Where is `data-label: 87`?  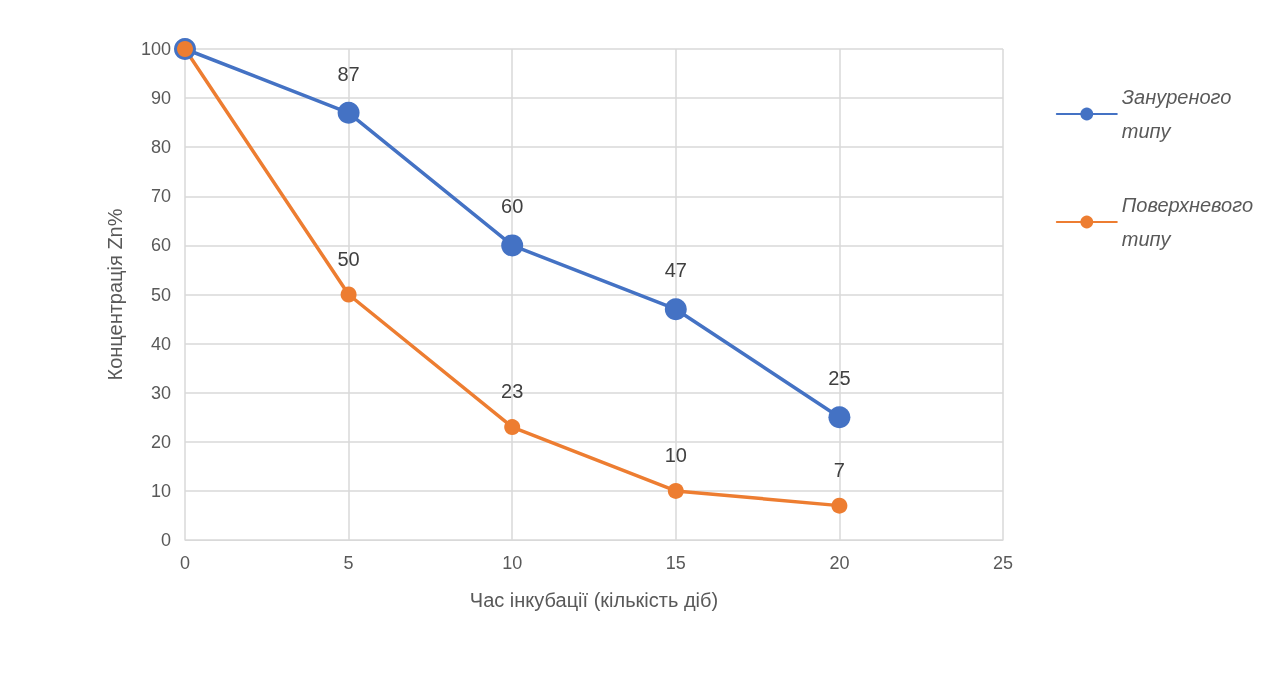 data-label: 87 is located at coordinates (348, 73).